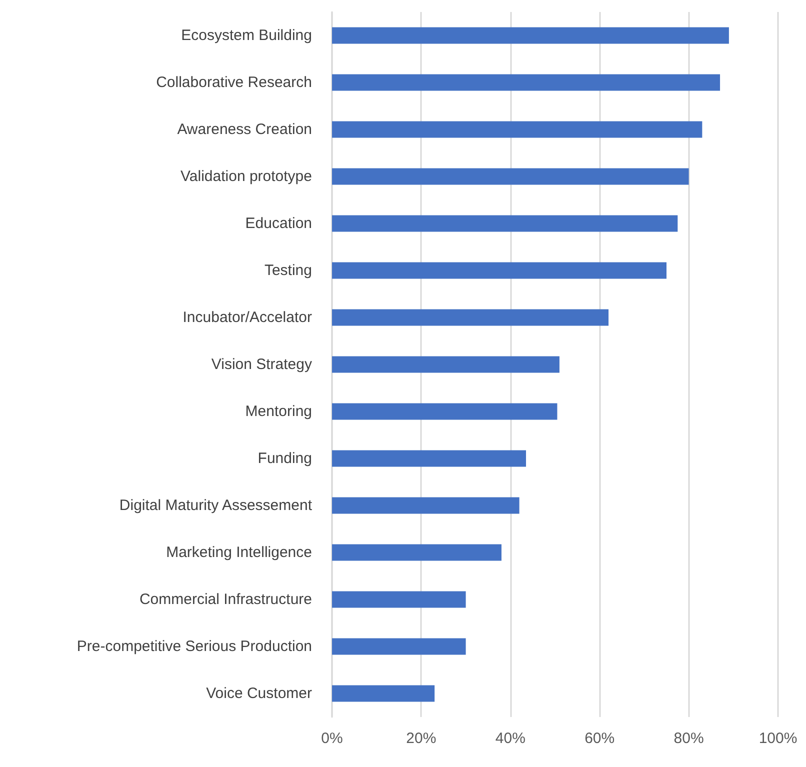 The height and width of the screenshot is (767, 806). Describe the element at coordinates (246, 176) in the screenshot. I see `y-tick-label: Validation prototype` at that location.